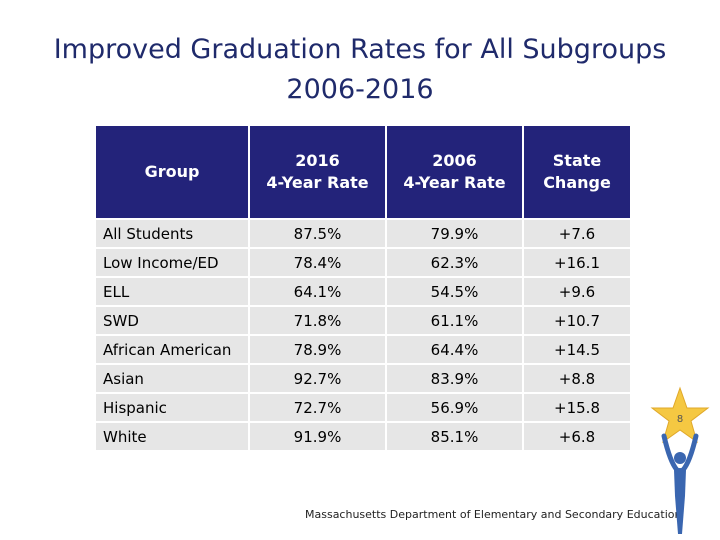  What do you see at coordinates (317, 378) in the screenshot?
I see `cell-2016-rate: 92.7%` at bounding box center [317, 378].